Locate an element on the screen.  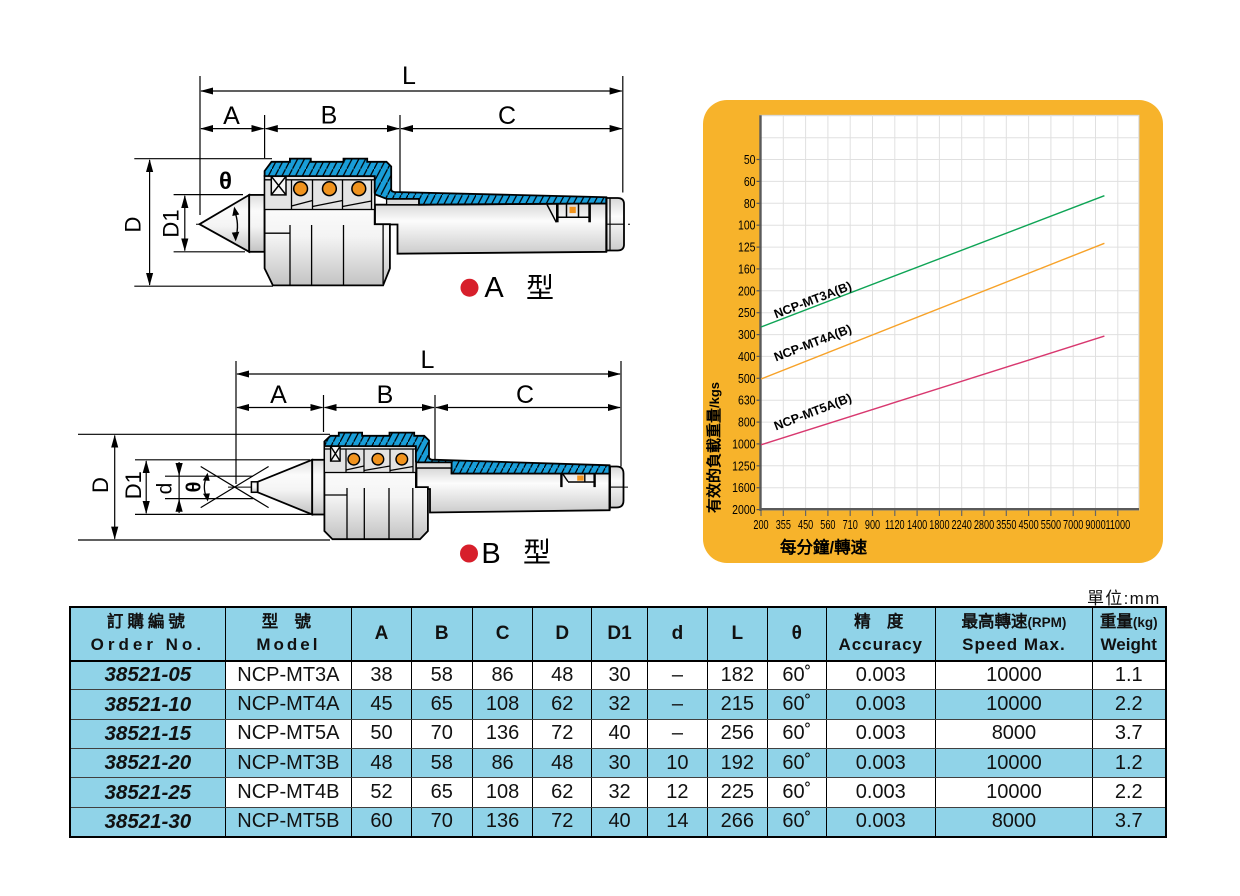
svg-text: 7000 is located at coordinates (1073, 526).